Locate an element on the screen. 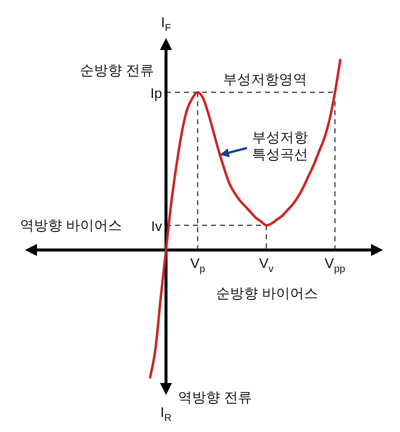 This screenshot has width=400, height=432. annotation: Iv is located at coordinates (156, 226).